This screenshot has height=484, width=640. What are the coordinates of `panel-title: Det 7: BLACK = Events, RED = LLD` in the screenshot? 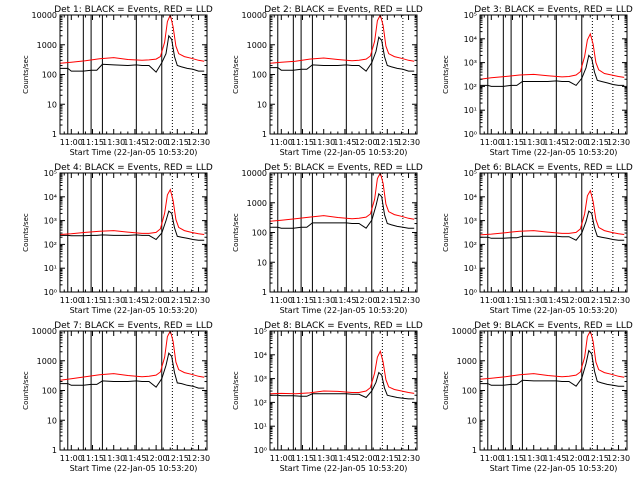 It's located at (133, 326).